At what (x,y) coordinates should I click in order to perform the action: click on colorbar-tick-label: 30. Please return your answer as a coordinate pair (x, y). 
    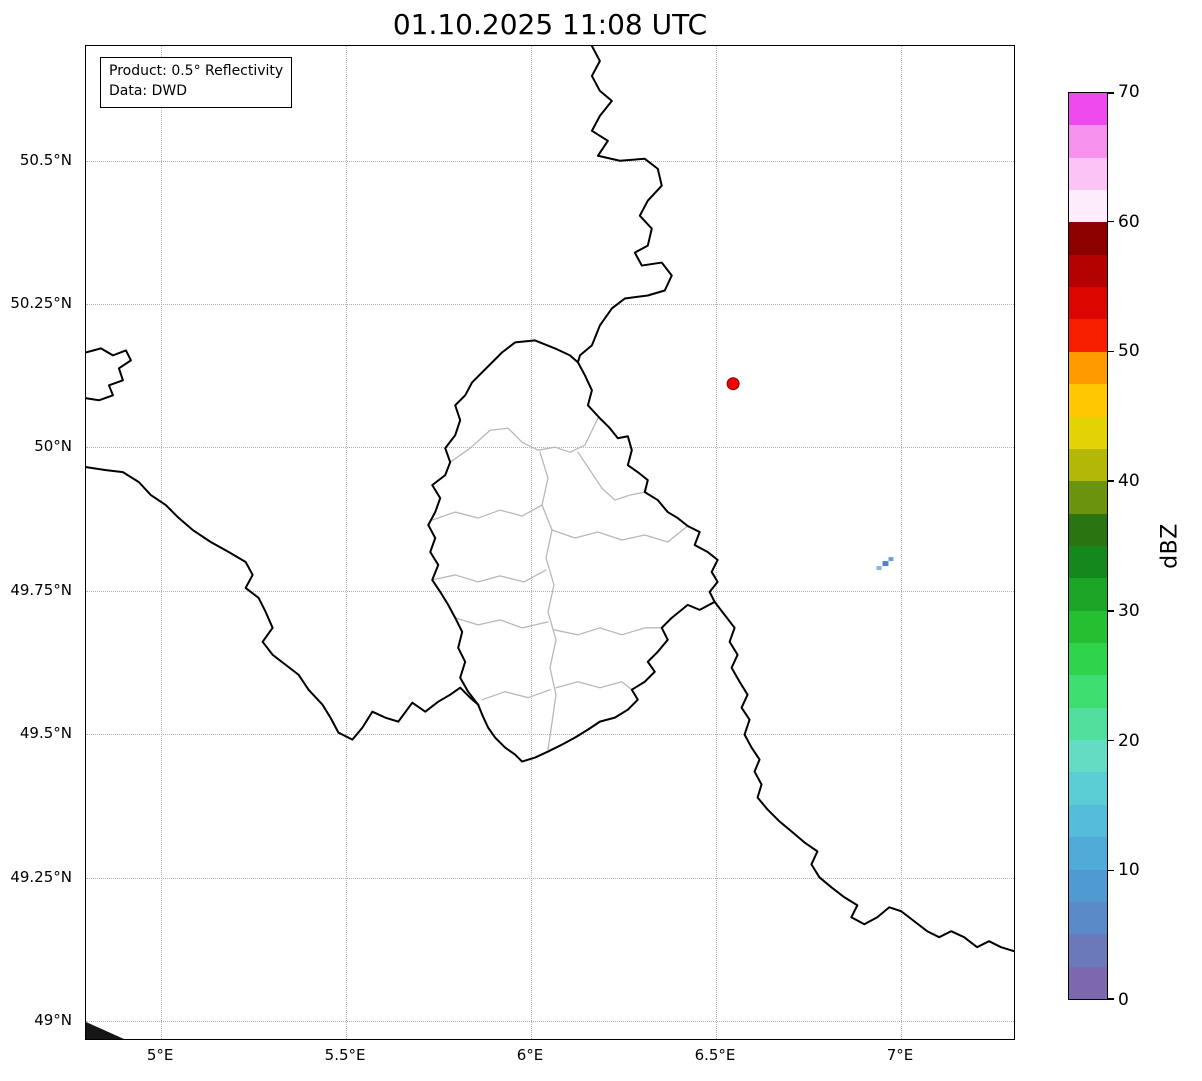
    Looking at the image, I should click on (1129, 610).